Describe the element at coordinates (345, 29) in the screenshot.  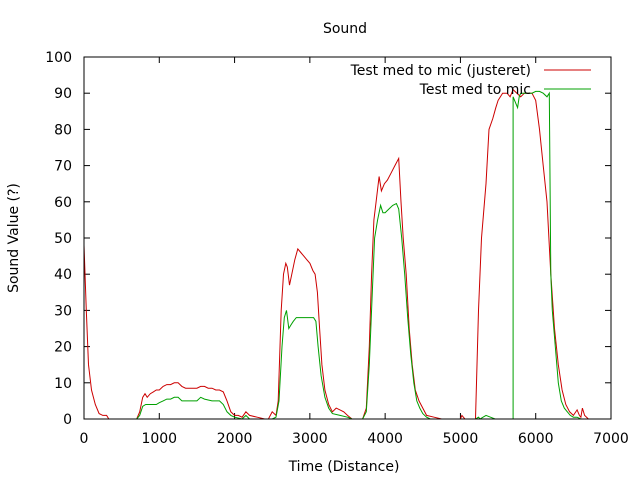
I see `chart-title: Sound` at that location.